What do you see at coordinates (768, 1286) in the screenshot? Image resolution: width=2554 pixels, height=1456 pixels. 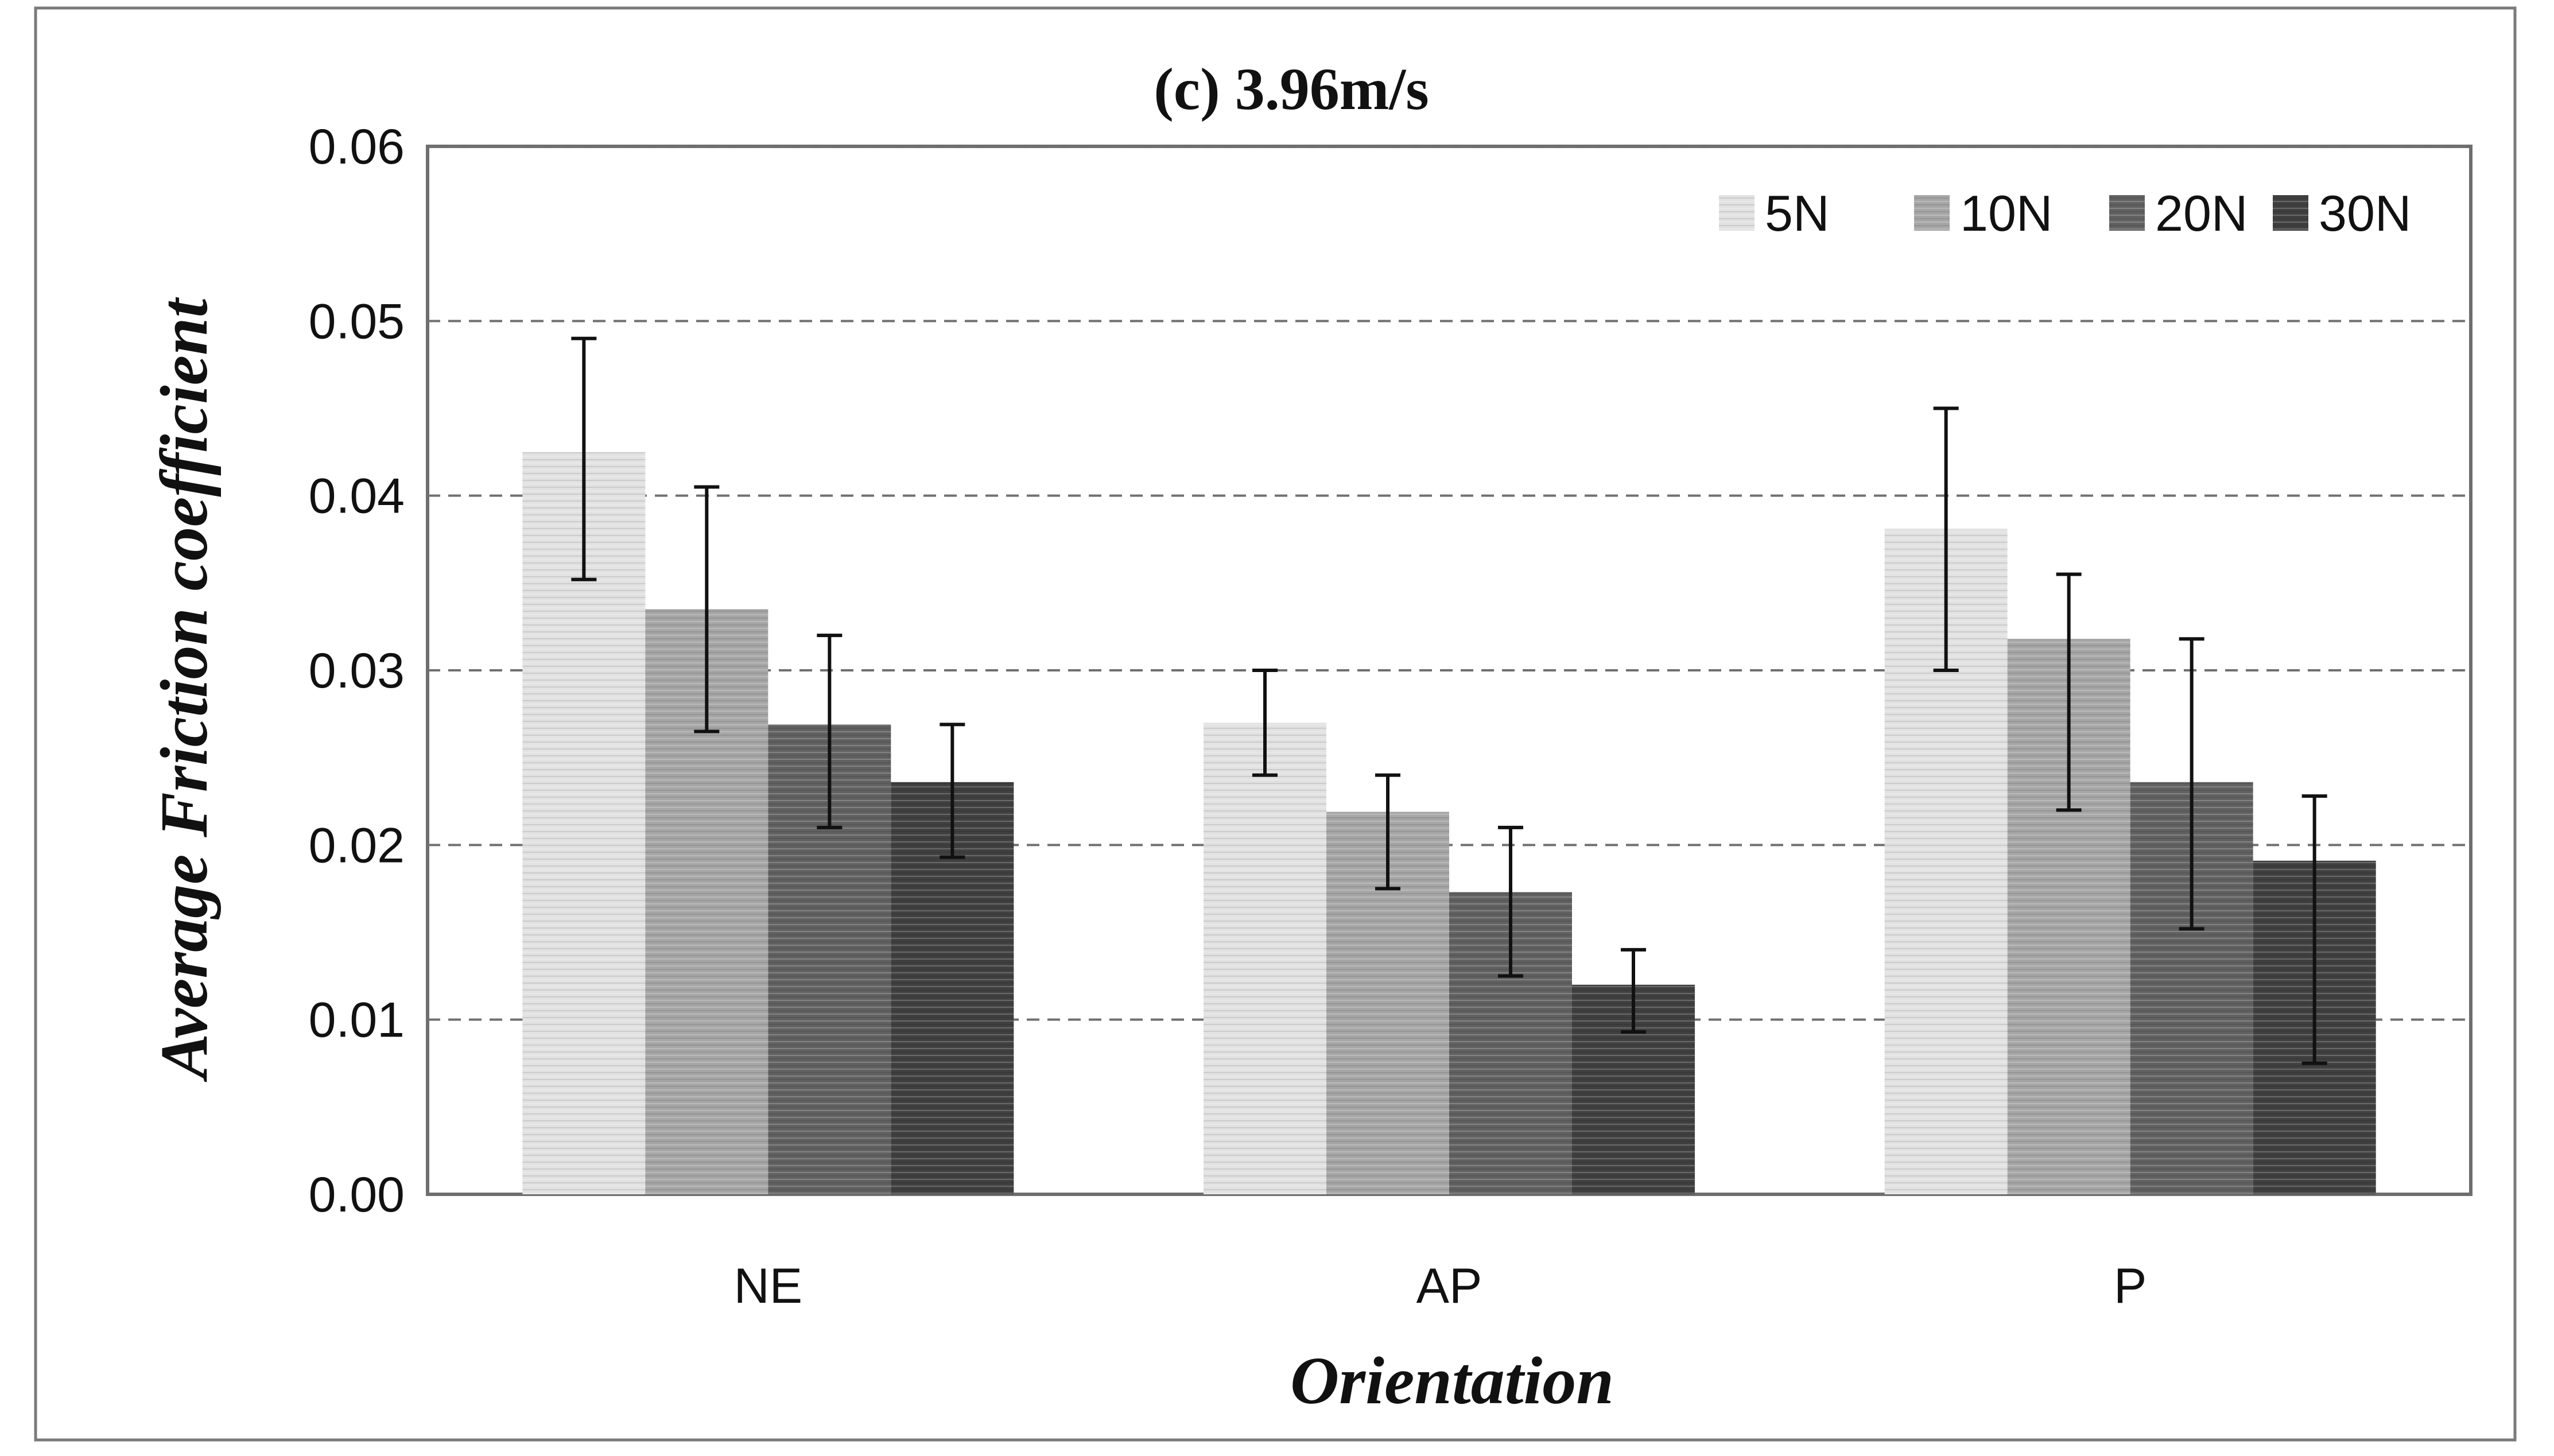 I see `x-tick-label: NE` at bounding box center [768, 1286].